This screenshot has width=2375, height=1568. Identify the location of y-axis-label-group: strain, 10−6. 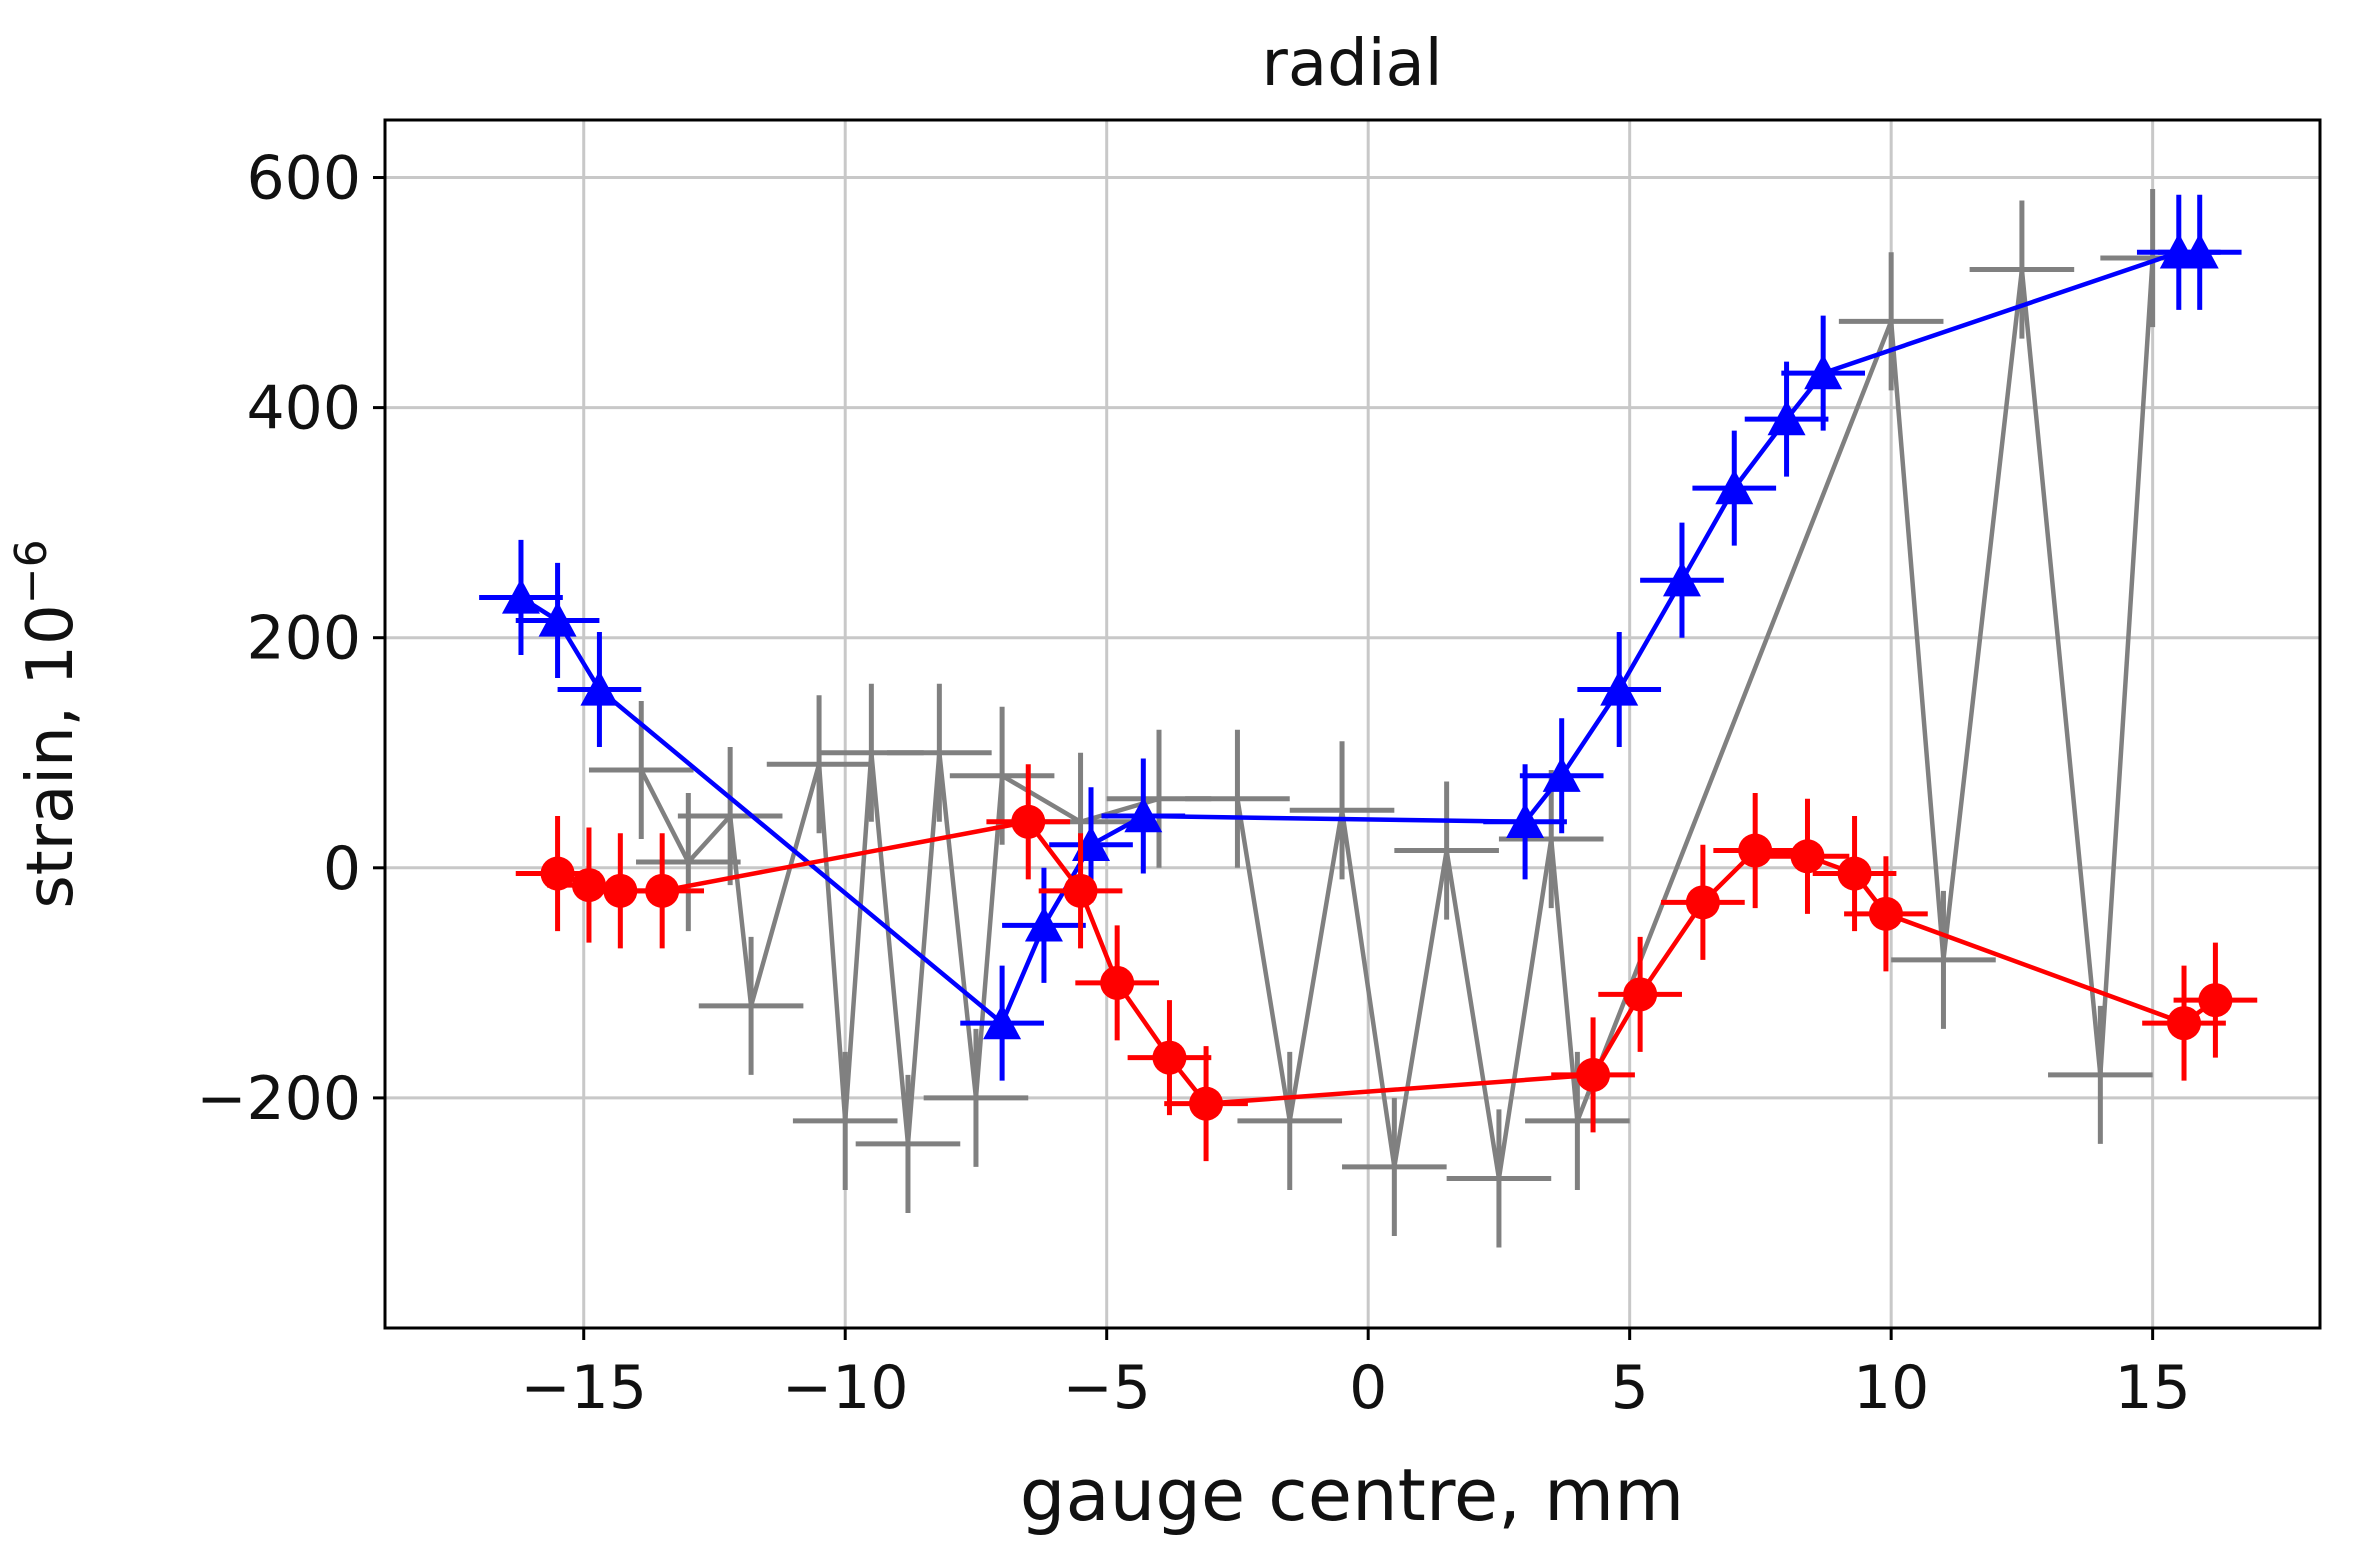
(47, 723).